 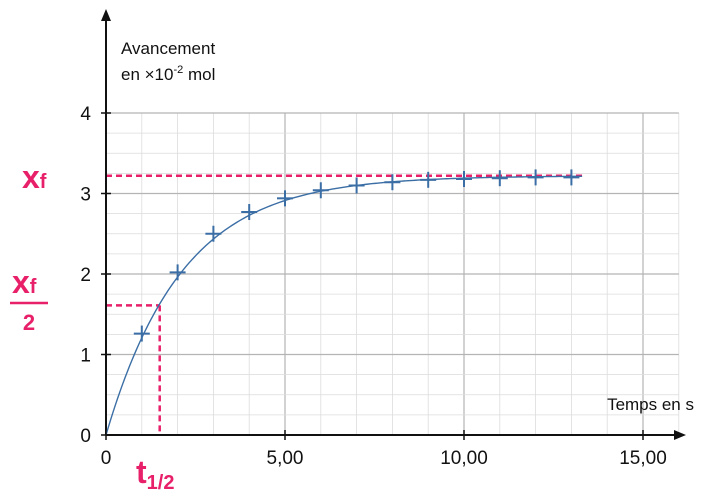 I want to click on y-axis-title-line1: Avancement, so click(x=168, y=48).